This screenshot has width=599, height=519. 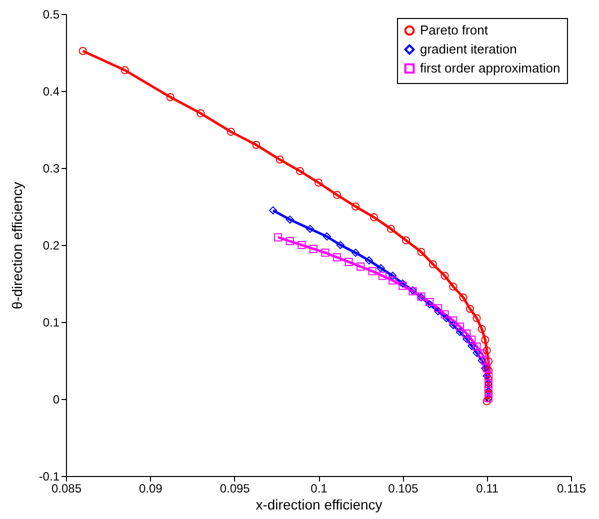 What do you see at coordinates (468, 49) in the screenshot?
I see `legend-label: gradient iteration` at bounding box center [468, 49].